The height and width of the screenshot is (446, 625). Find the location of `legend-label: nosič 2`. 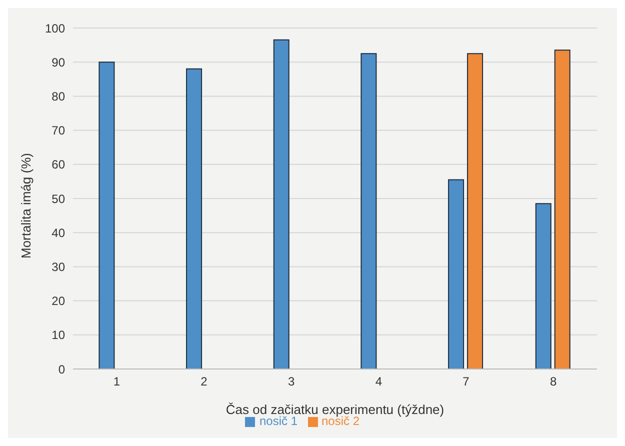

legend-label: nosič 2 is located at coordinates (341, 421).